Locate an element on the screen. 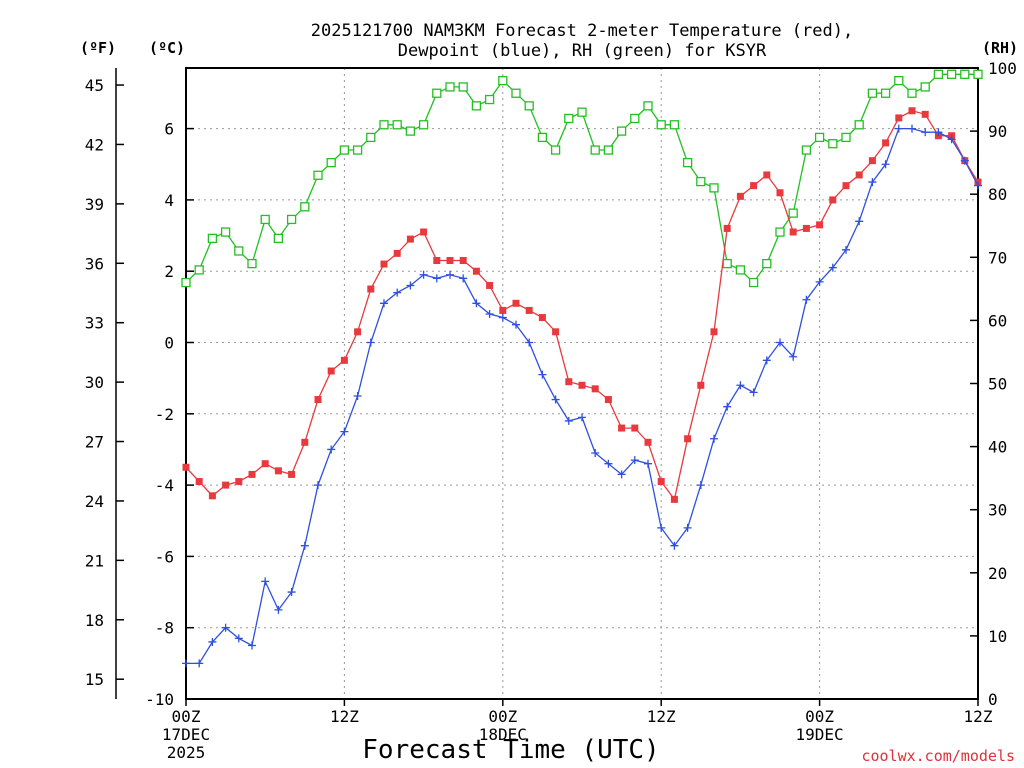 The image size is (1024, 768). fahrenheit-tick-label: 42 is located at coordinates (94, 144).